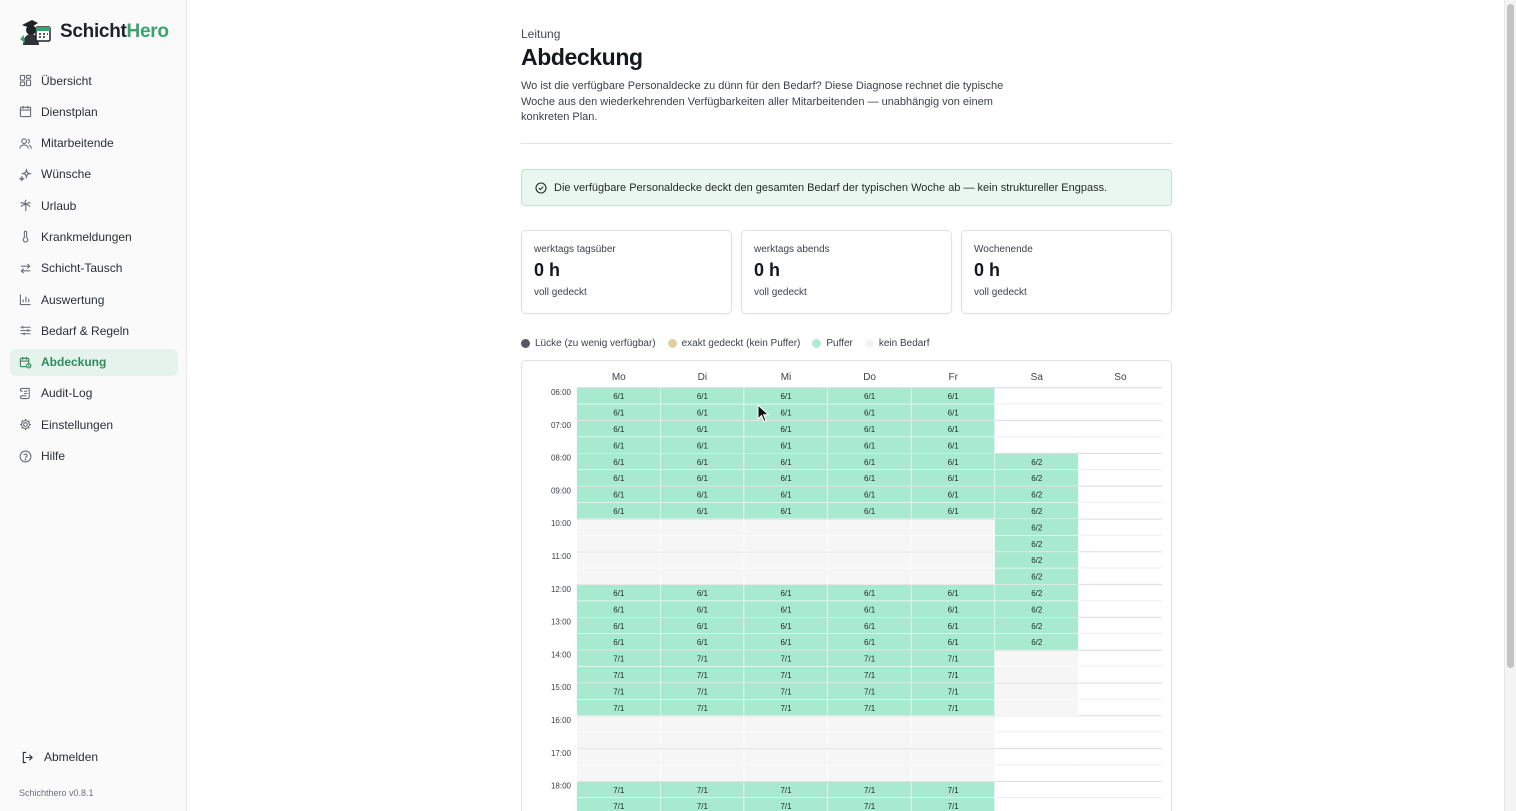 The width and height of the screenshot is (1516, 811). Describe the element at coordinates (94, 299) in the screenshot. I see `sidebar-item-auswertung: Auswertung` at that location.